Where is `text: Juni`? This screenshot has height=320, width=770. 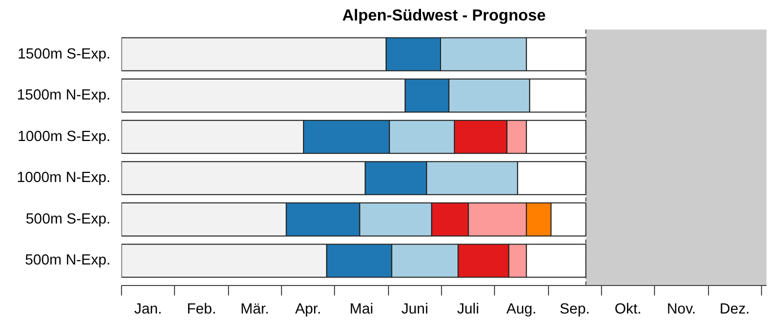
text: Juni is located at coordinates (414, 310).